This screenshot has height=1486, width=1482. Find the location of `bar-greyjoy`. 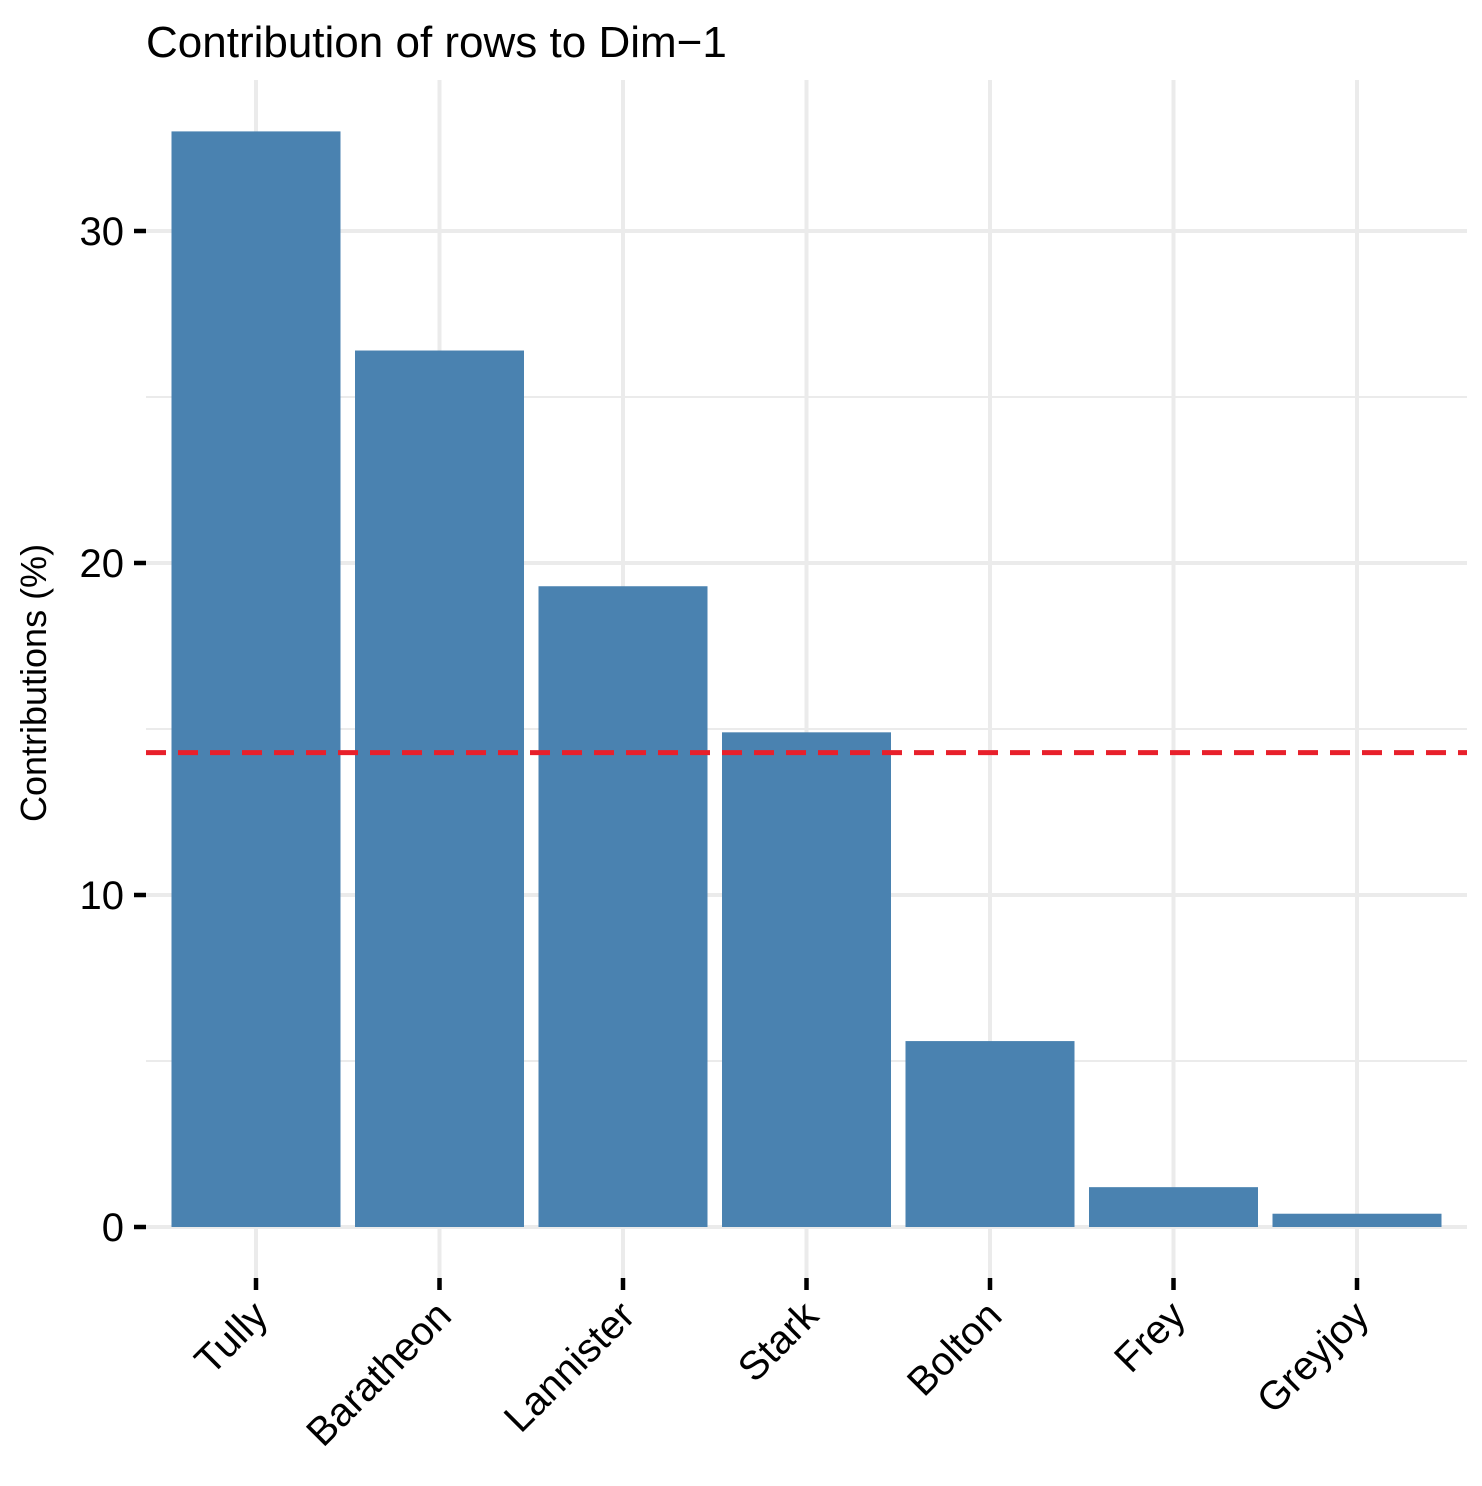

bar-greyjoy is located at coordinates (1357, 1220).